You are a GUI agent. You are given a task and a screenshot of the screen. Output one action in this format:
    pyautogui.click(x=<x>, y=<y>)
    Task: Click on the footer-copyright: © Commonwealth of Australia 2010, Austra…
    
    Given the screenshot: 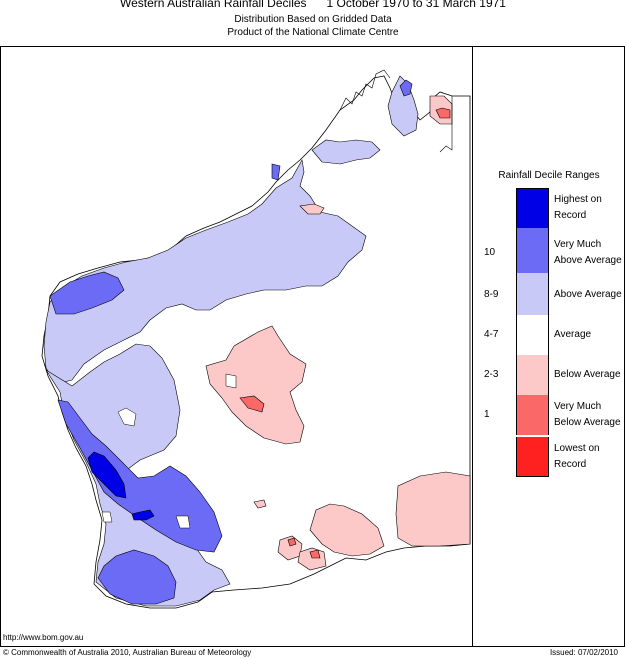 What is the action you would take?
    pyautogui.click(x=127, y=652)
    